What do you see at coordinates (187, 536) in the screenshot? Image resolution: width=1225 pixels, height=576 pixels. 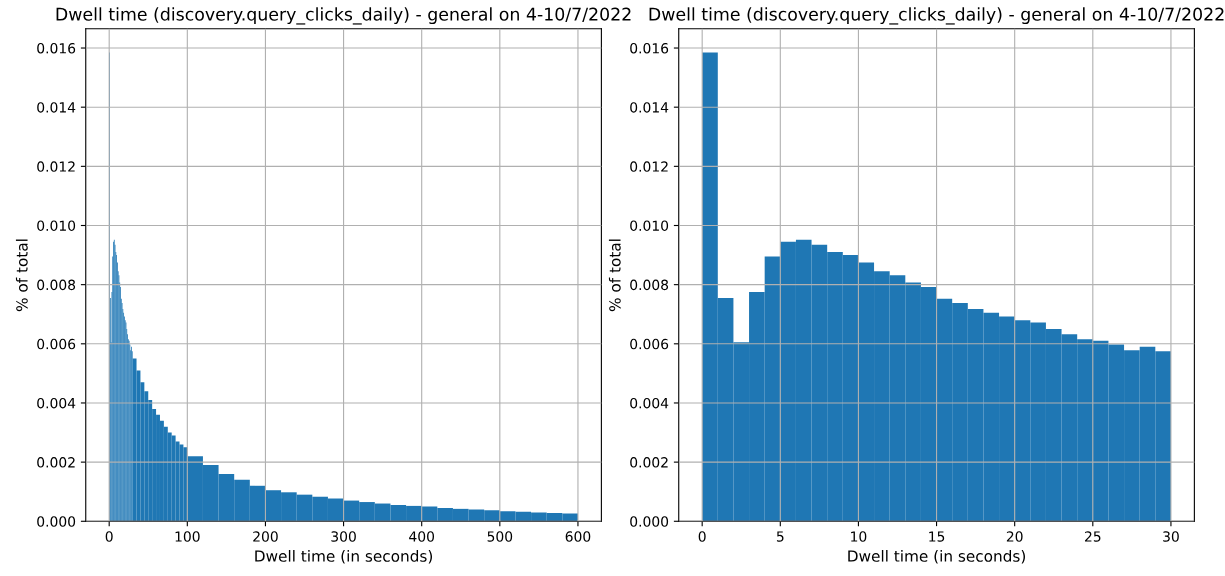 I see `x-tick-label: 100` at bounding box center [187, 536].